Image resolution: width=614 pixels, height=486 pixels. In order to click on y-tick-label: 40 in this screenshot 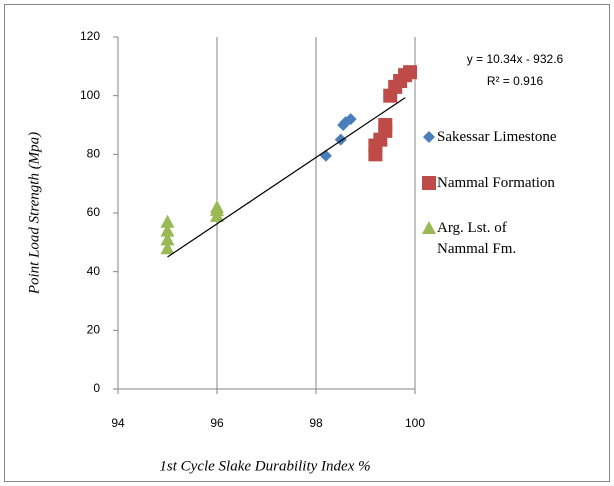, I will do `click(94, 271)`.